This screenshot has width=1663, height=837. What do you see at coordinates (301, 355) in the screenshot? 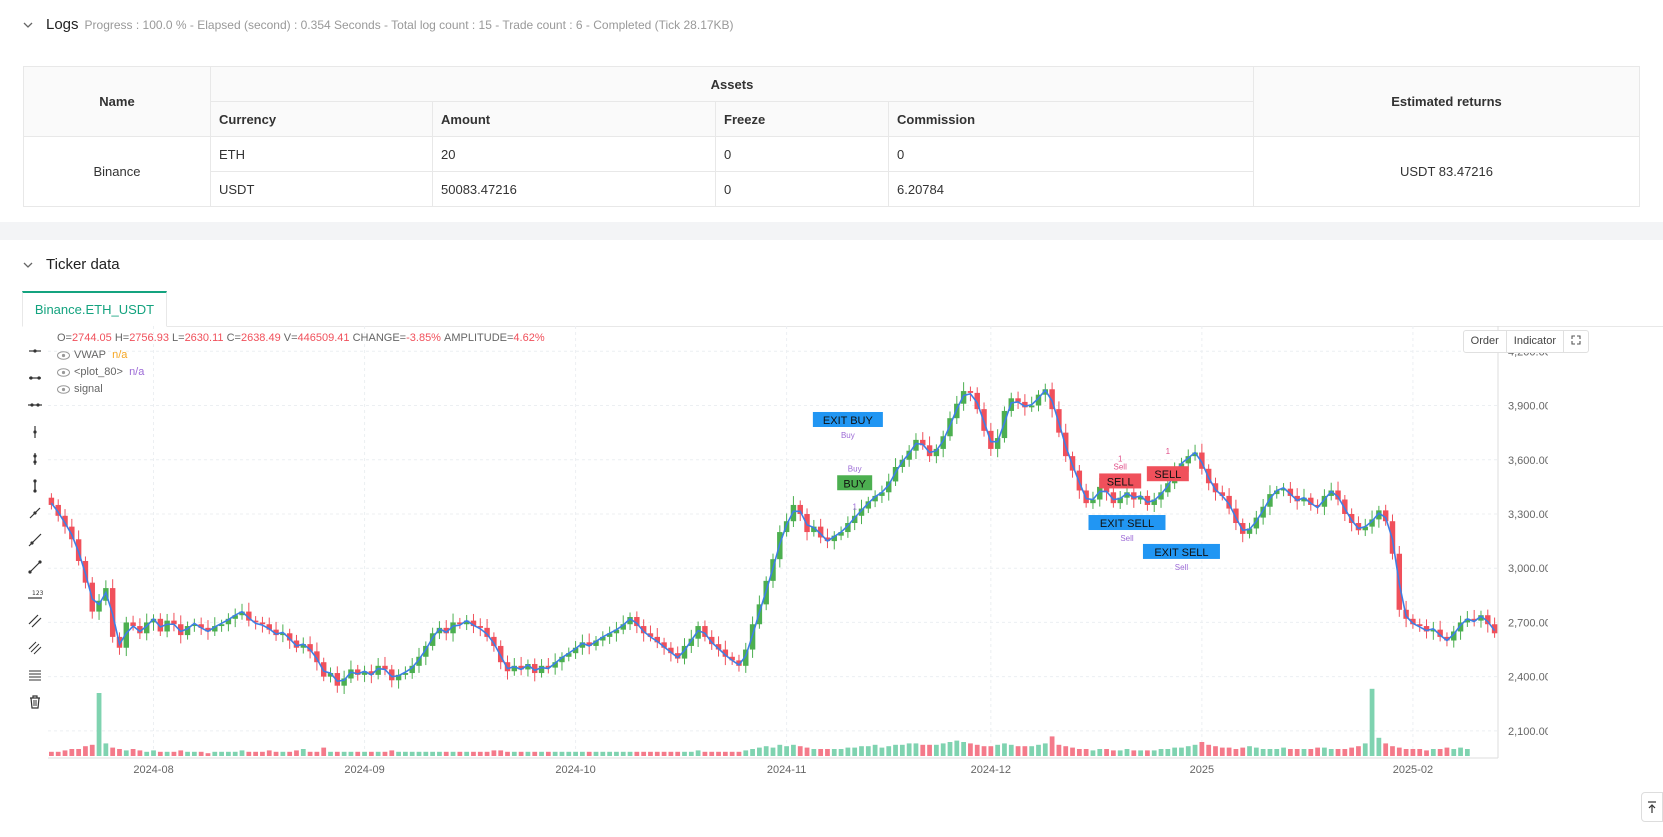
I see `legend-series-vwap: VWAP n/a` at bounding box center [301, 355].